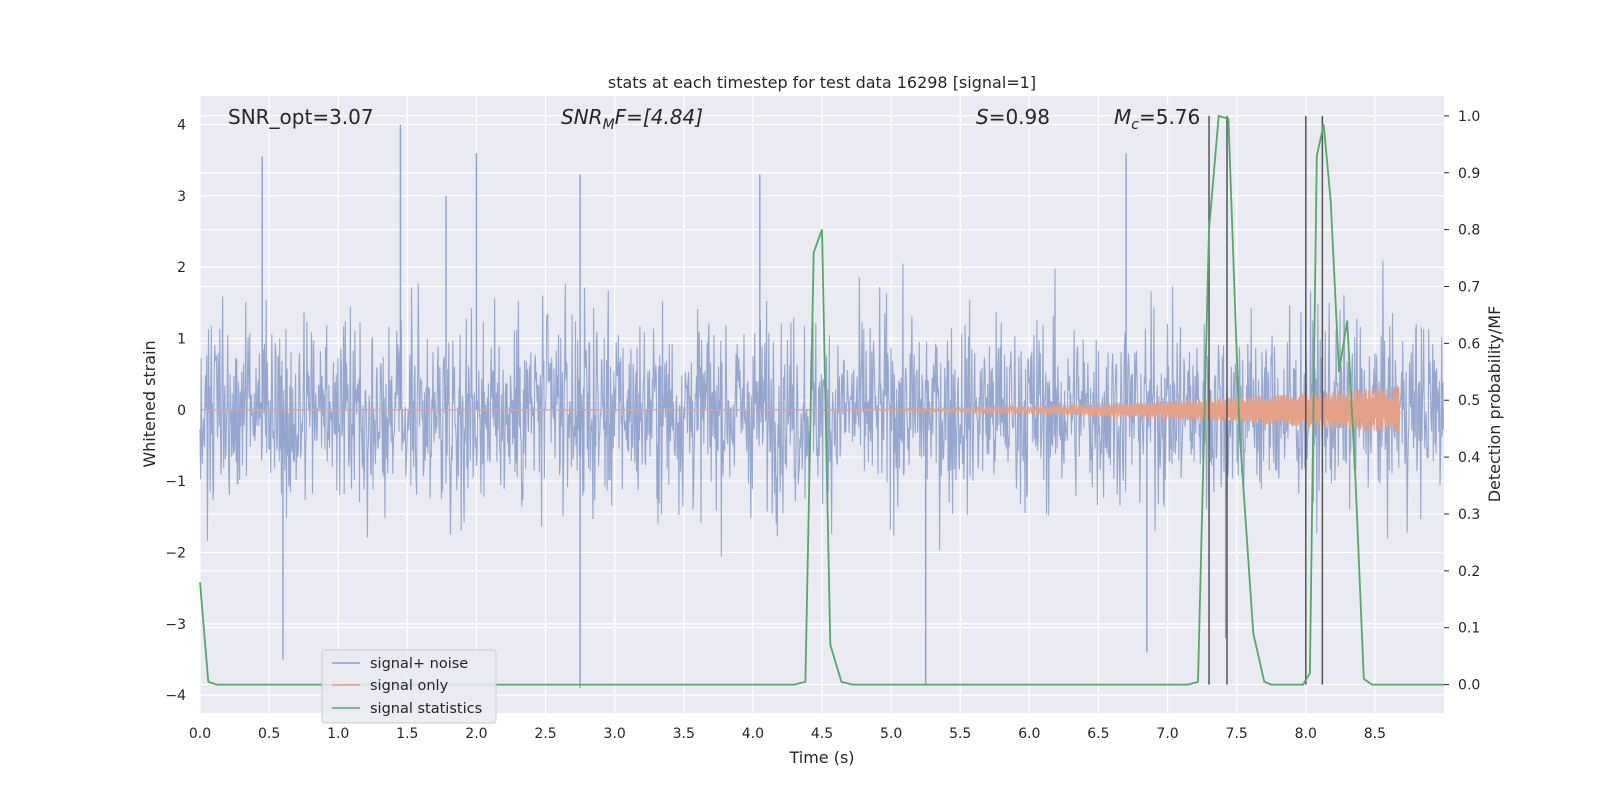  I want to click on x-tick-label: 3.0, so click(615, 734).